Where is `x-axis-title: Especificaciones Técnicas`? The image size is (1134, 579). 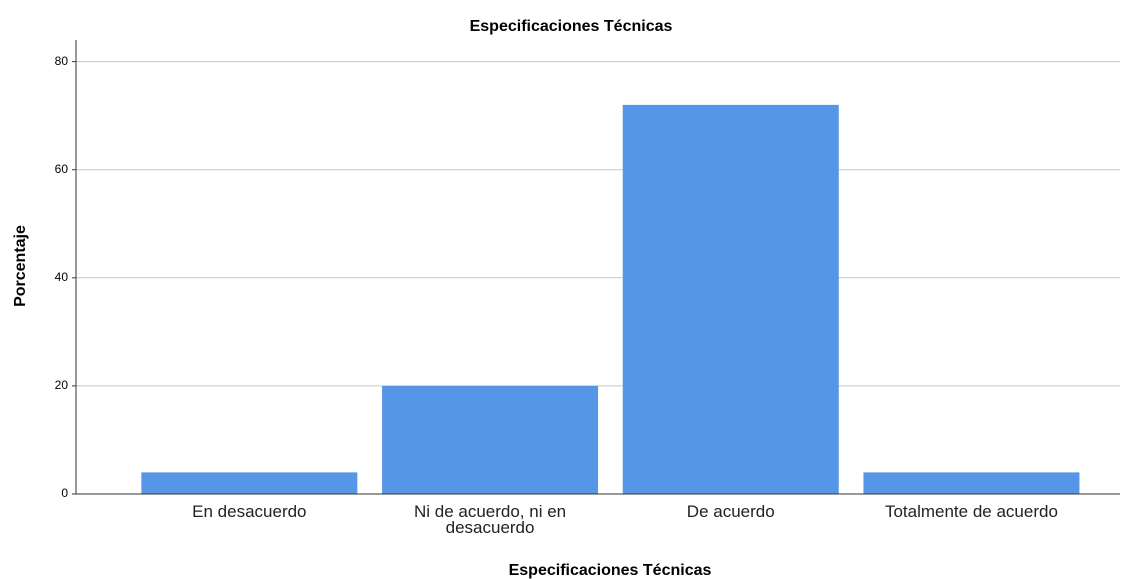
x-axis-title: Especificaciones Técnicas is located at coordinates (610, 570).